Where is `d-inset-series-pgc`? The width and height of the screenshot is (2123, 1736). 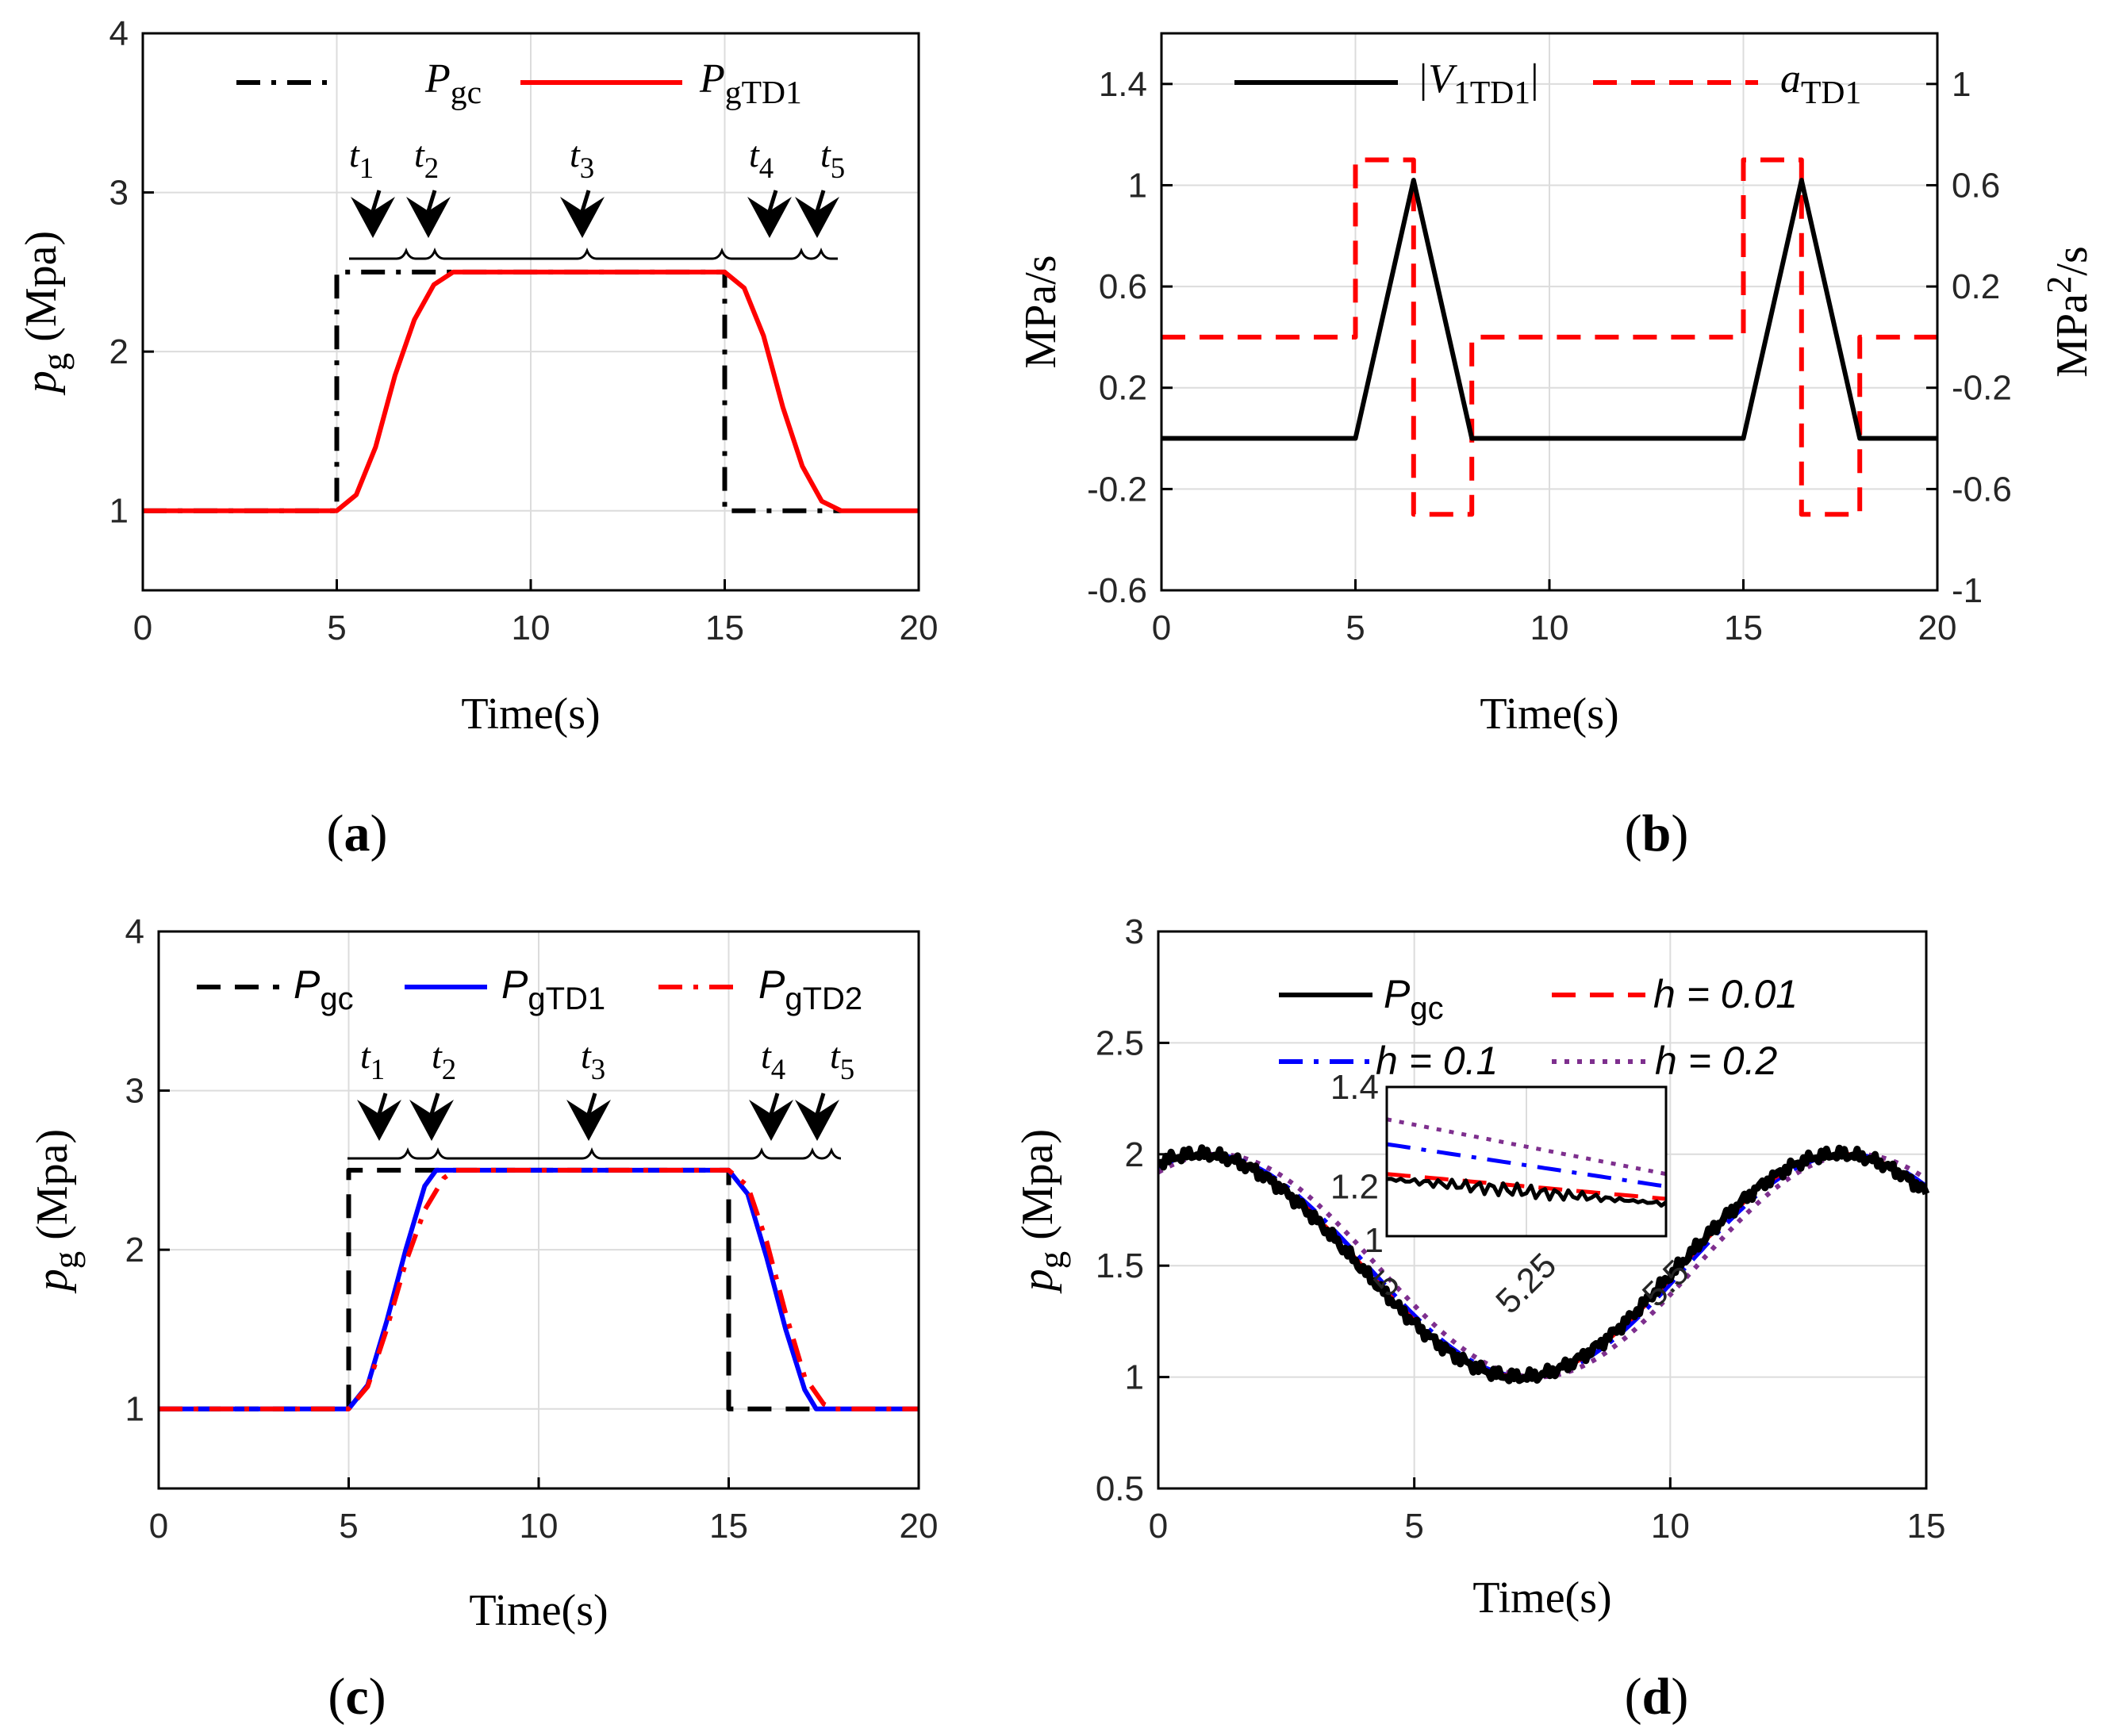
d-inset-series-pgc is located at coordinates (1527, 1192).